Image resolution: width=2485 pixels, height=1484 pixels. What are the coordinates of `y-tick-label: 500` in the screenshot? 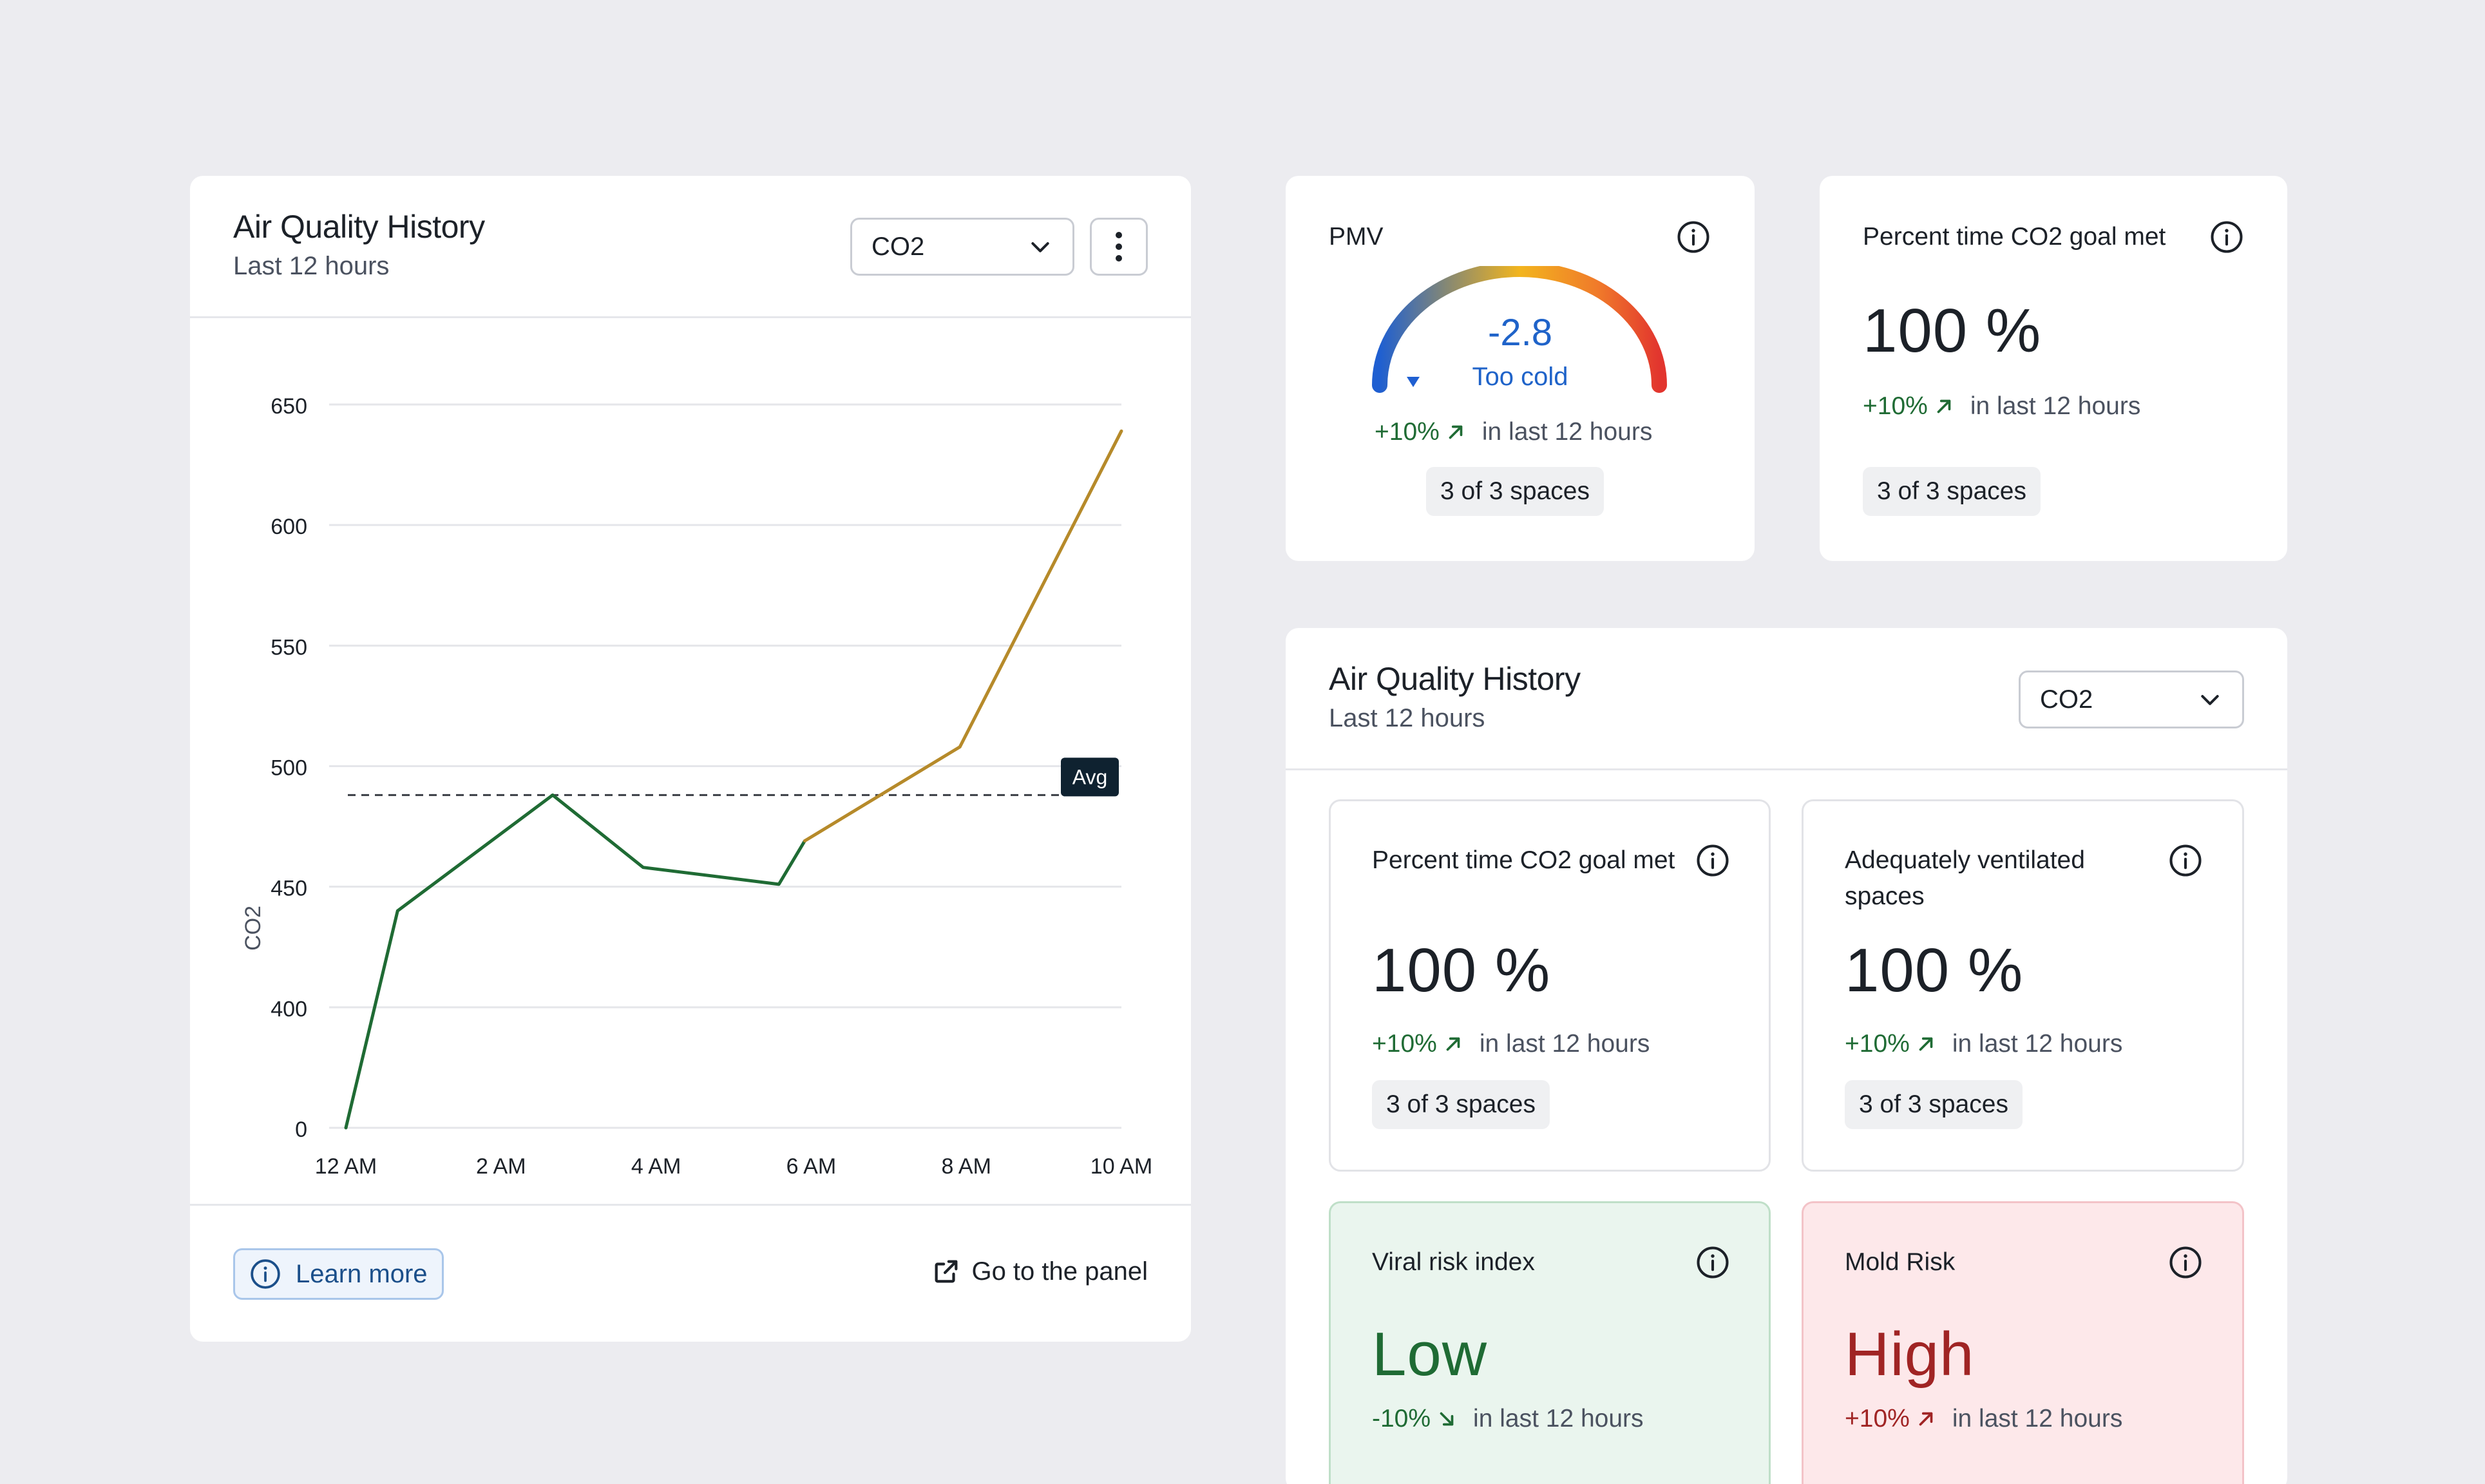 It's located at (289, 768).